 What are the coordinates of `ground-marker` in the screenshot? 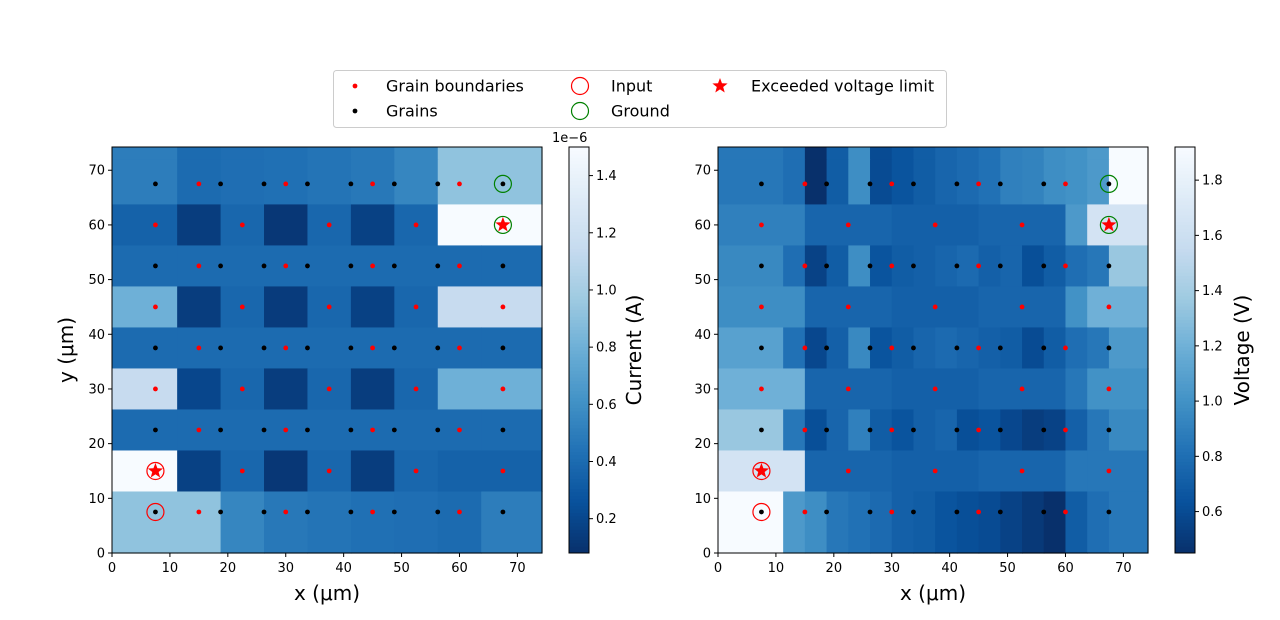 It's located at (503, 184).